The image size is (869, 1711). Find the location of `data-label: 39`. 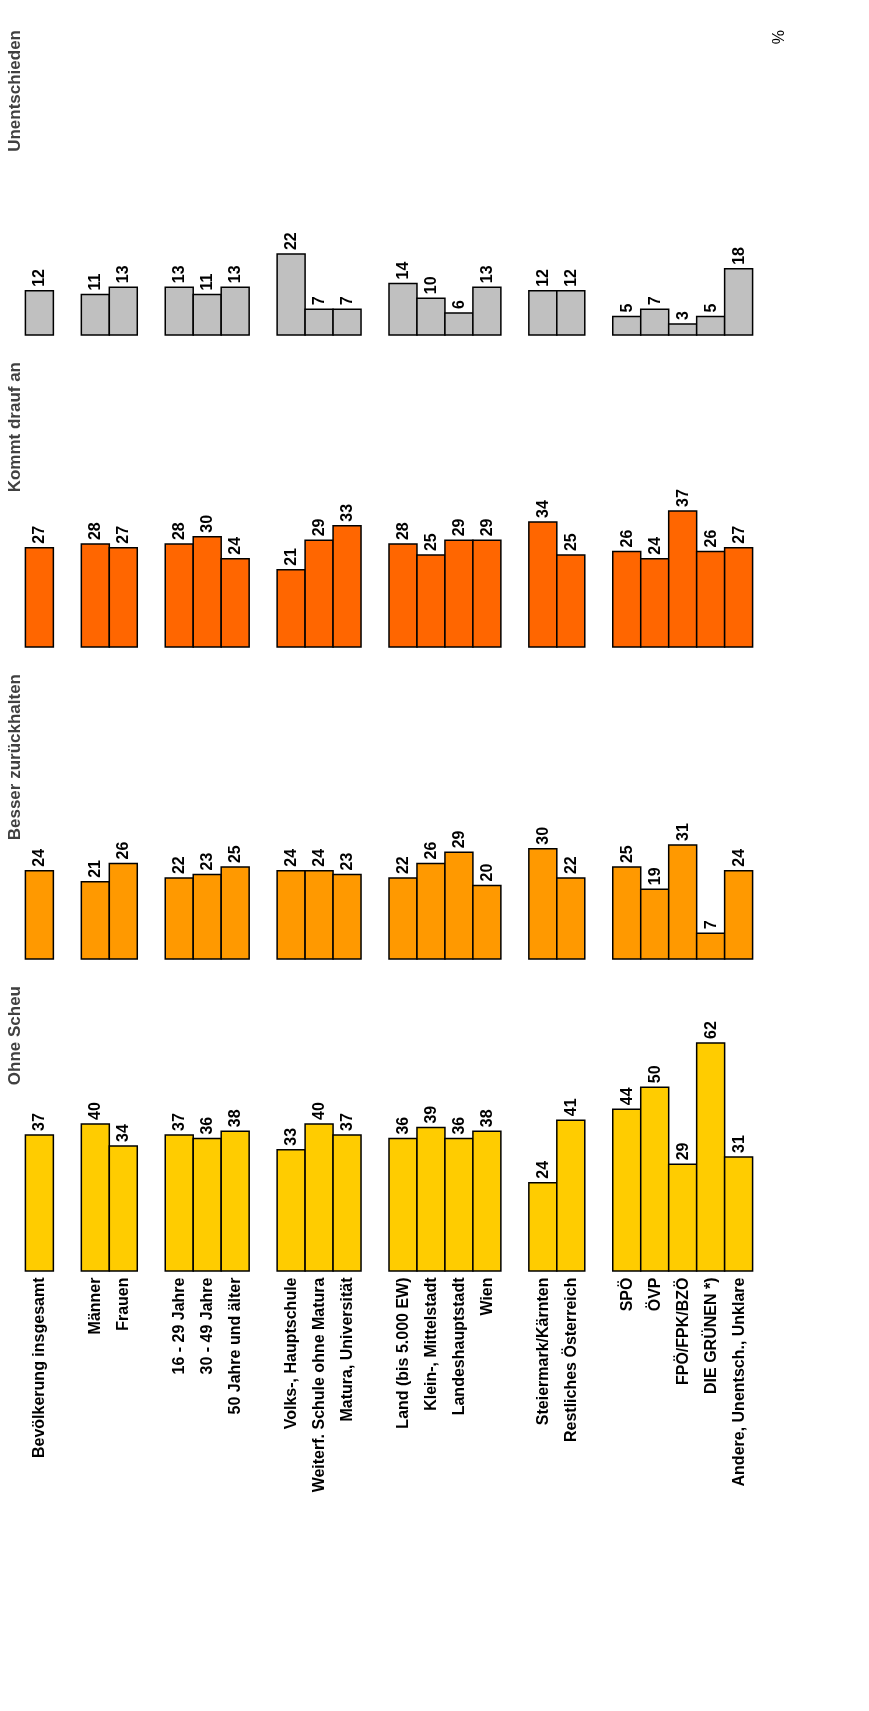

data-label: 39 is located at coordinates (430, 1114).